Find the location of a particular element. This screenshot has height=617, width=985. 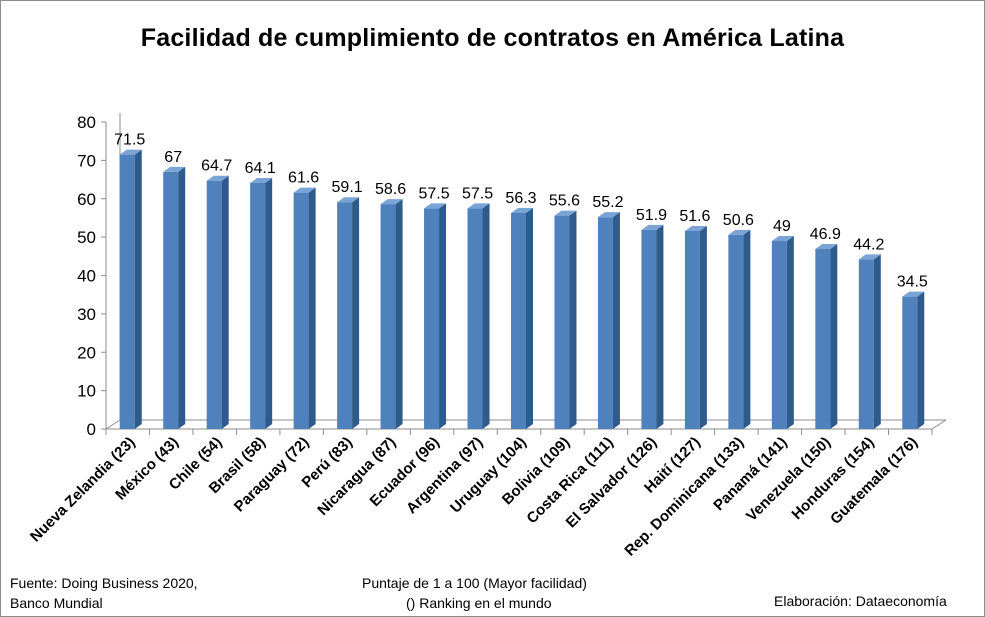

value-label: 50.6 is located at coordinates (738, 220).